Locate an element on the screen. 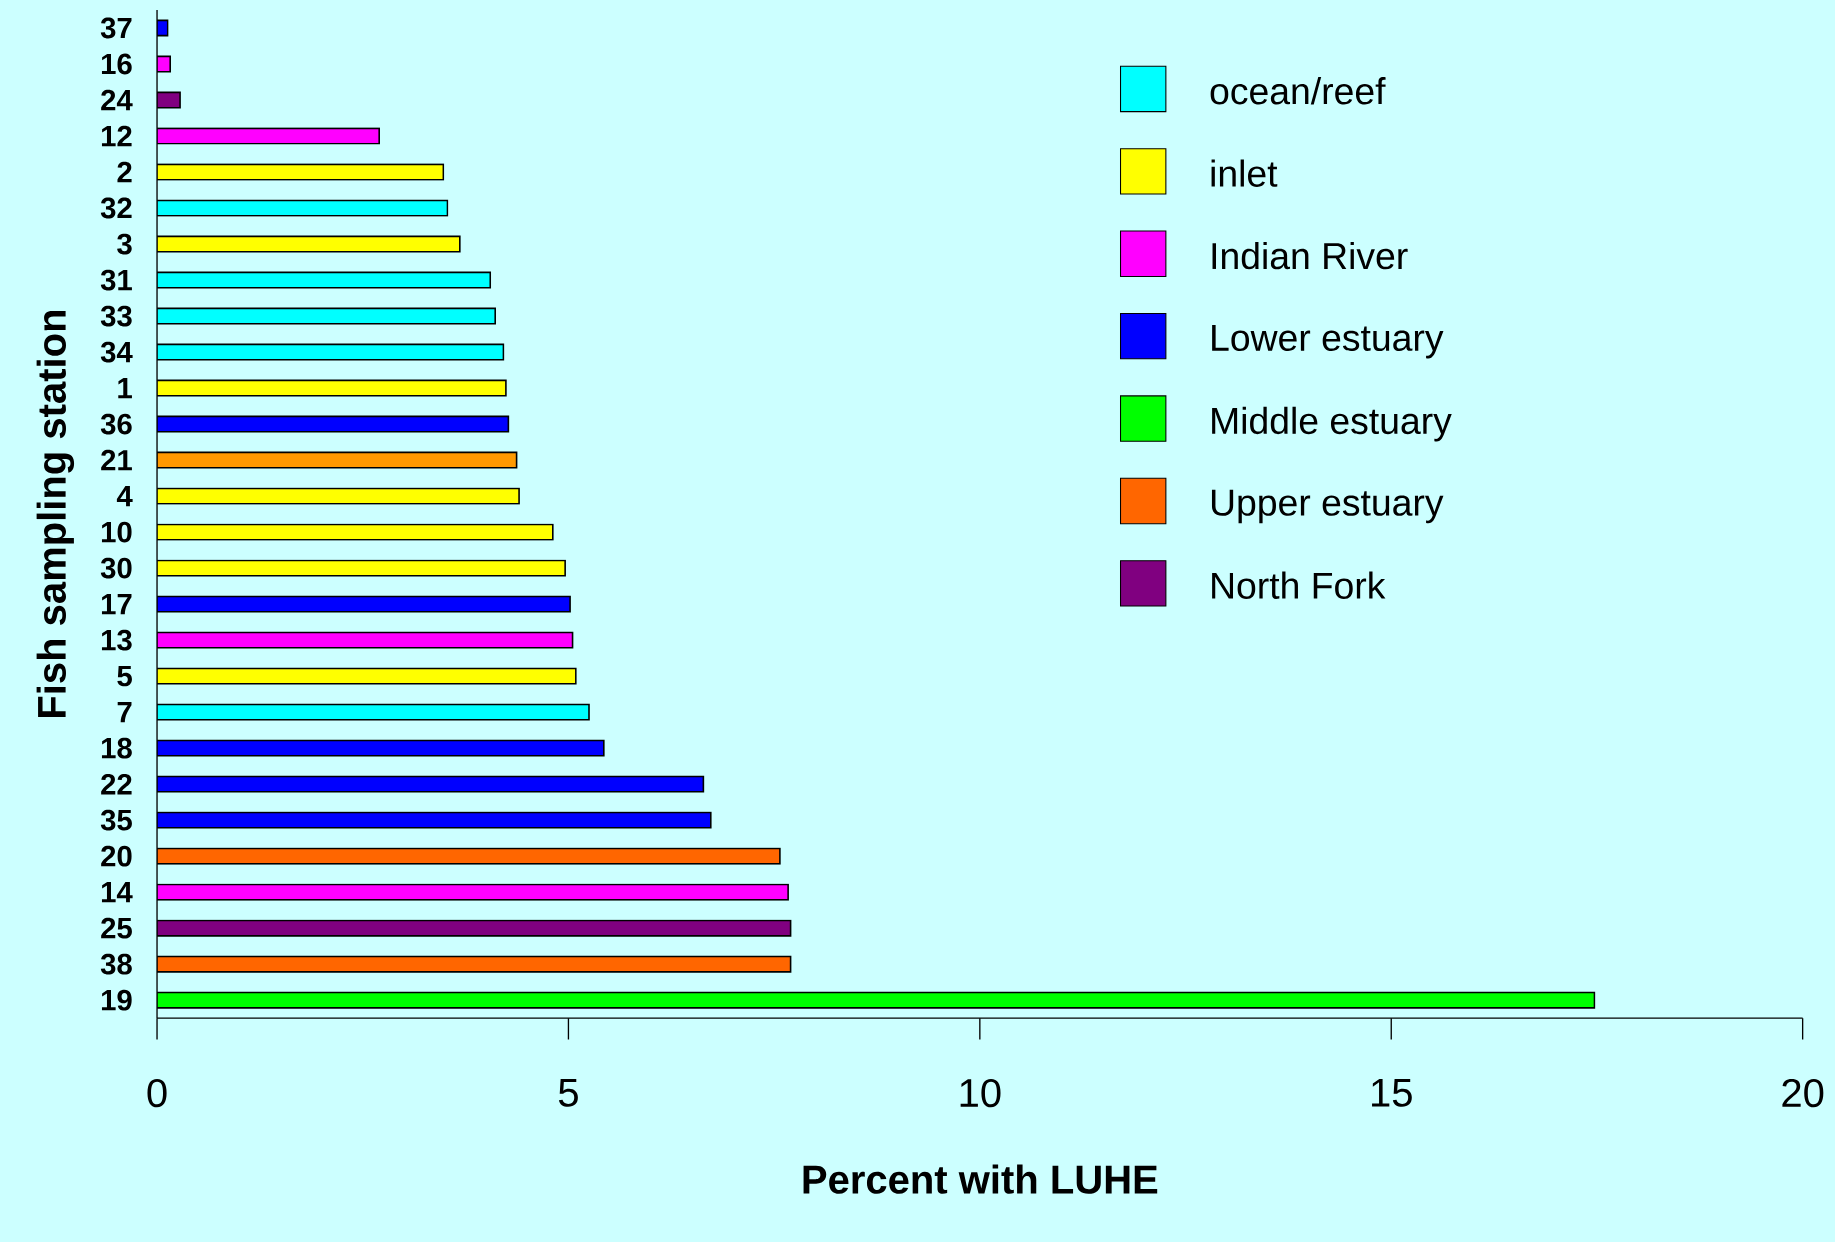 The image size is (1835, 1242). y-tick-label: 34 is located at coordinates (116, 352).